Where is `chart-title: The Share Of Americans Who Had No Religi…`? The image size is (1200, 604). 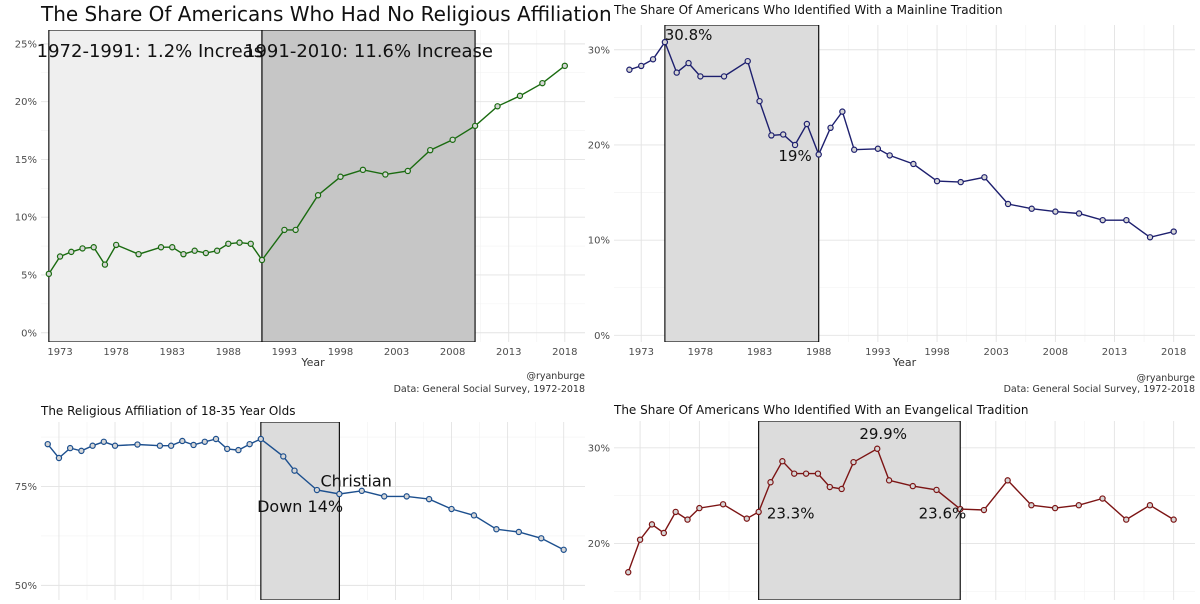 chart-title: The Share Of Americans Who Had No Religi… is located at coordinates (326, 14).